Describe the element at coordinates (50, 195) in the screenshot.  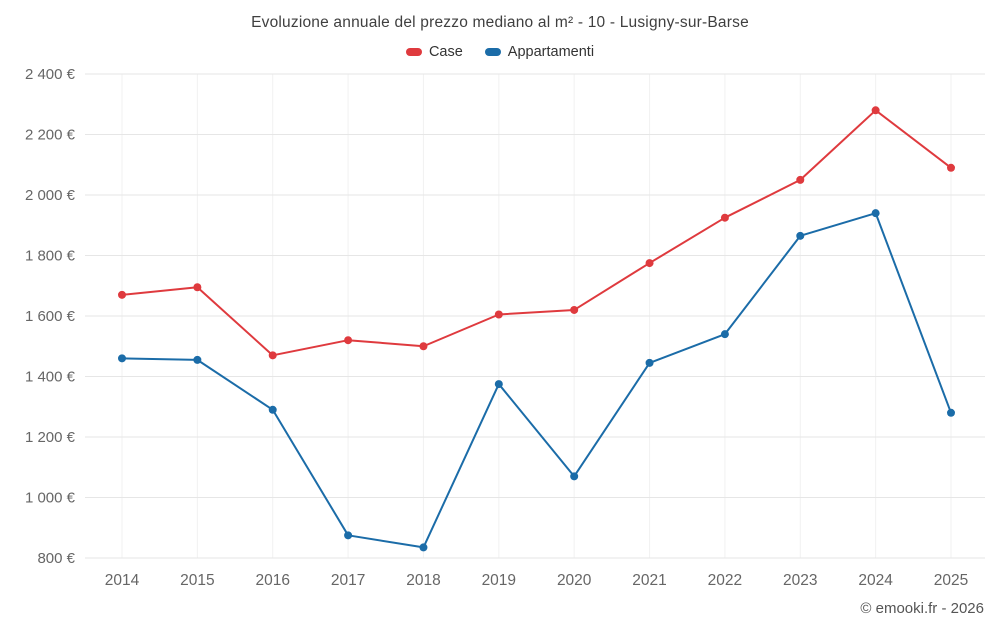
I see `svg-text: 2 000 €` at that location.